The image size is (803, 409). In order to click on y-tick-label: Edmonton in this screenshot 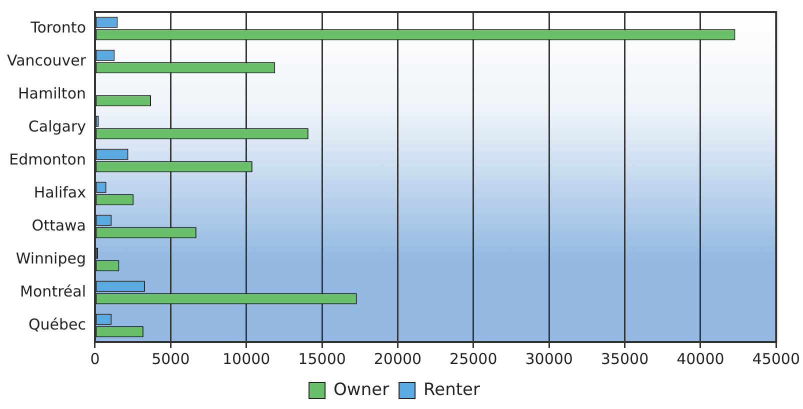, I will do `click(47, 159)`.